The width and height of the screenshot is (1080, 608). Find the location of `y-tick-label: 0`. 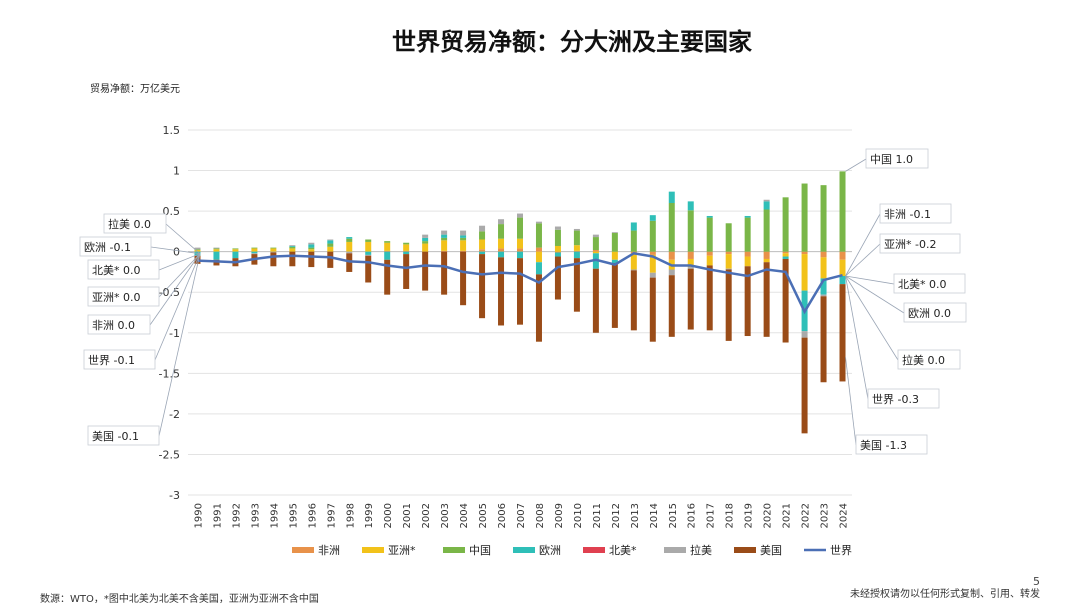

y-tick-label: 0 is located at coordinates (176, 252).